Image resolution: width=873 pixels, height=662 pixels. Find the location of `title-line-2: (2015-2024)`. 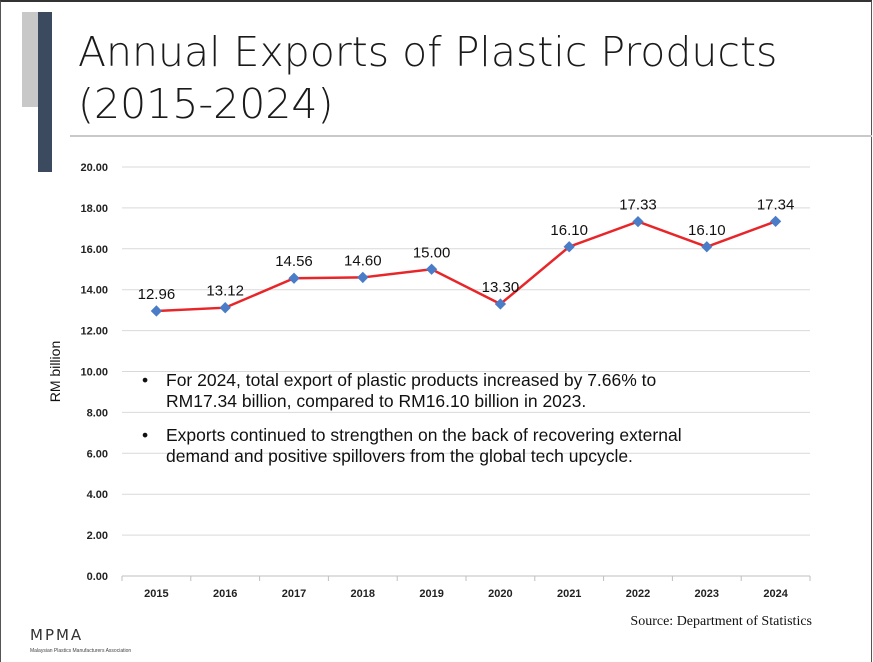

title-line-2: (2015-2024) is located at coordinates (206, 104).